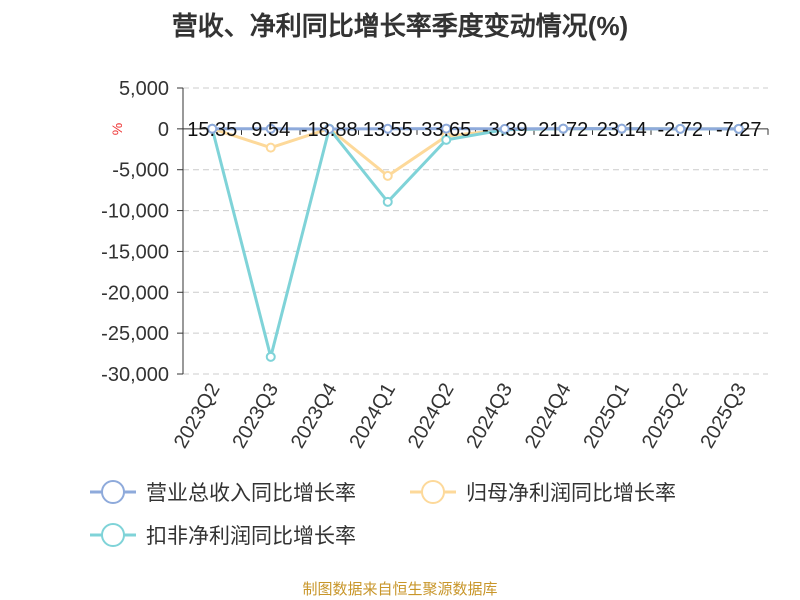 The image size is (800, 600). Describe the element at coordinates (400, 589) in the screenshot. I see `source-note: 制图数据来自恒生聚源数据库` at that location.